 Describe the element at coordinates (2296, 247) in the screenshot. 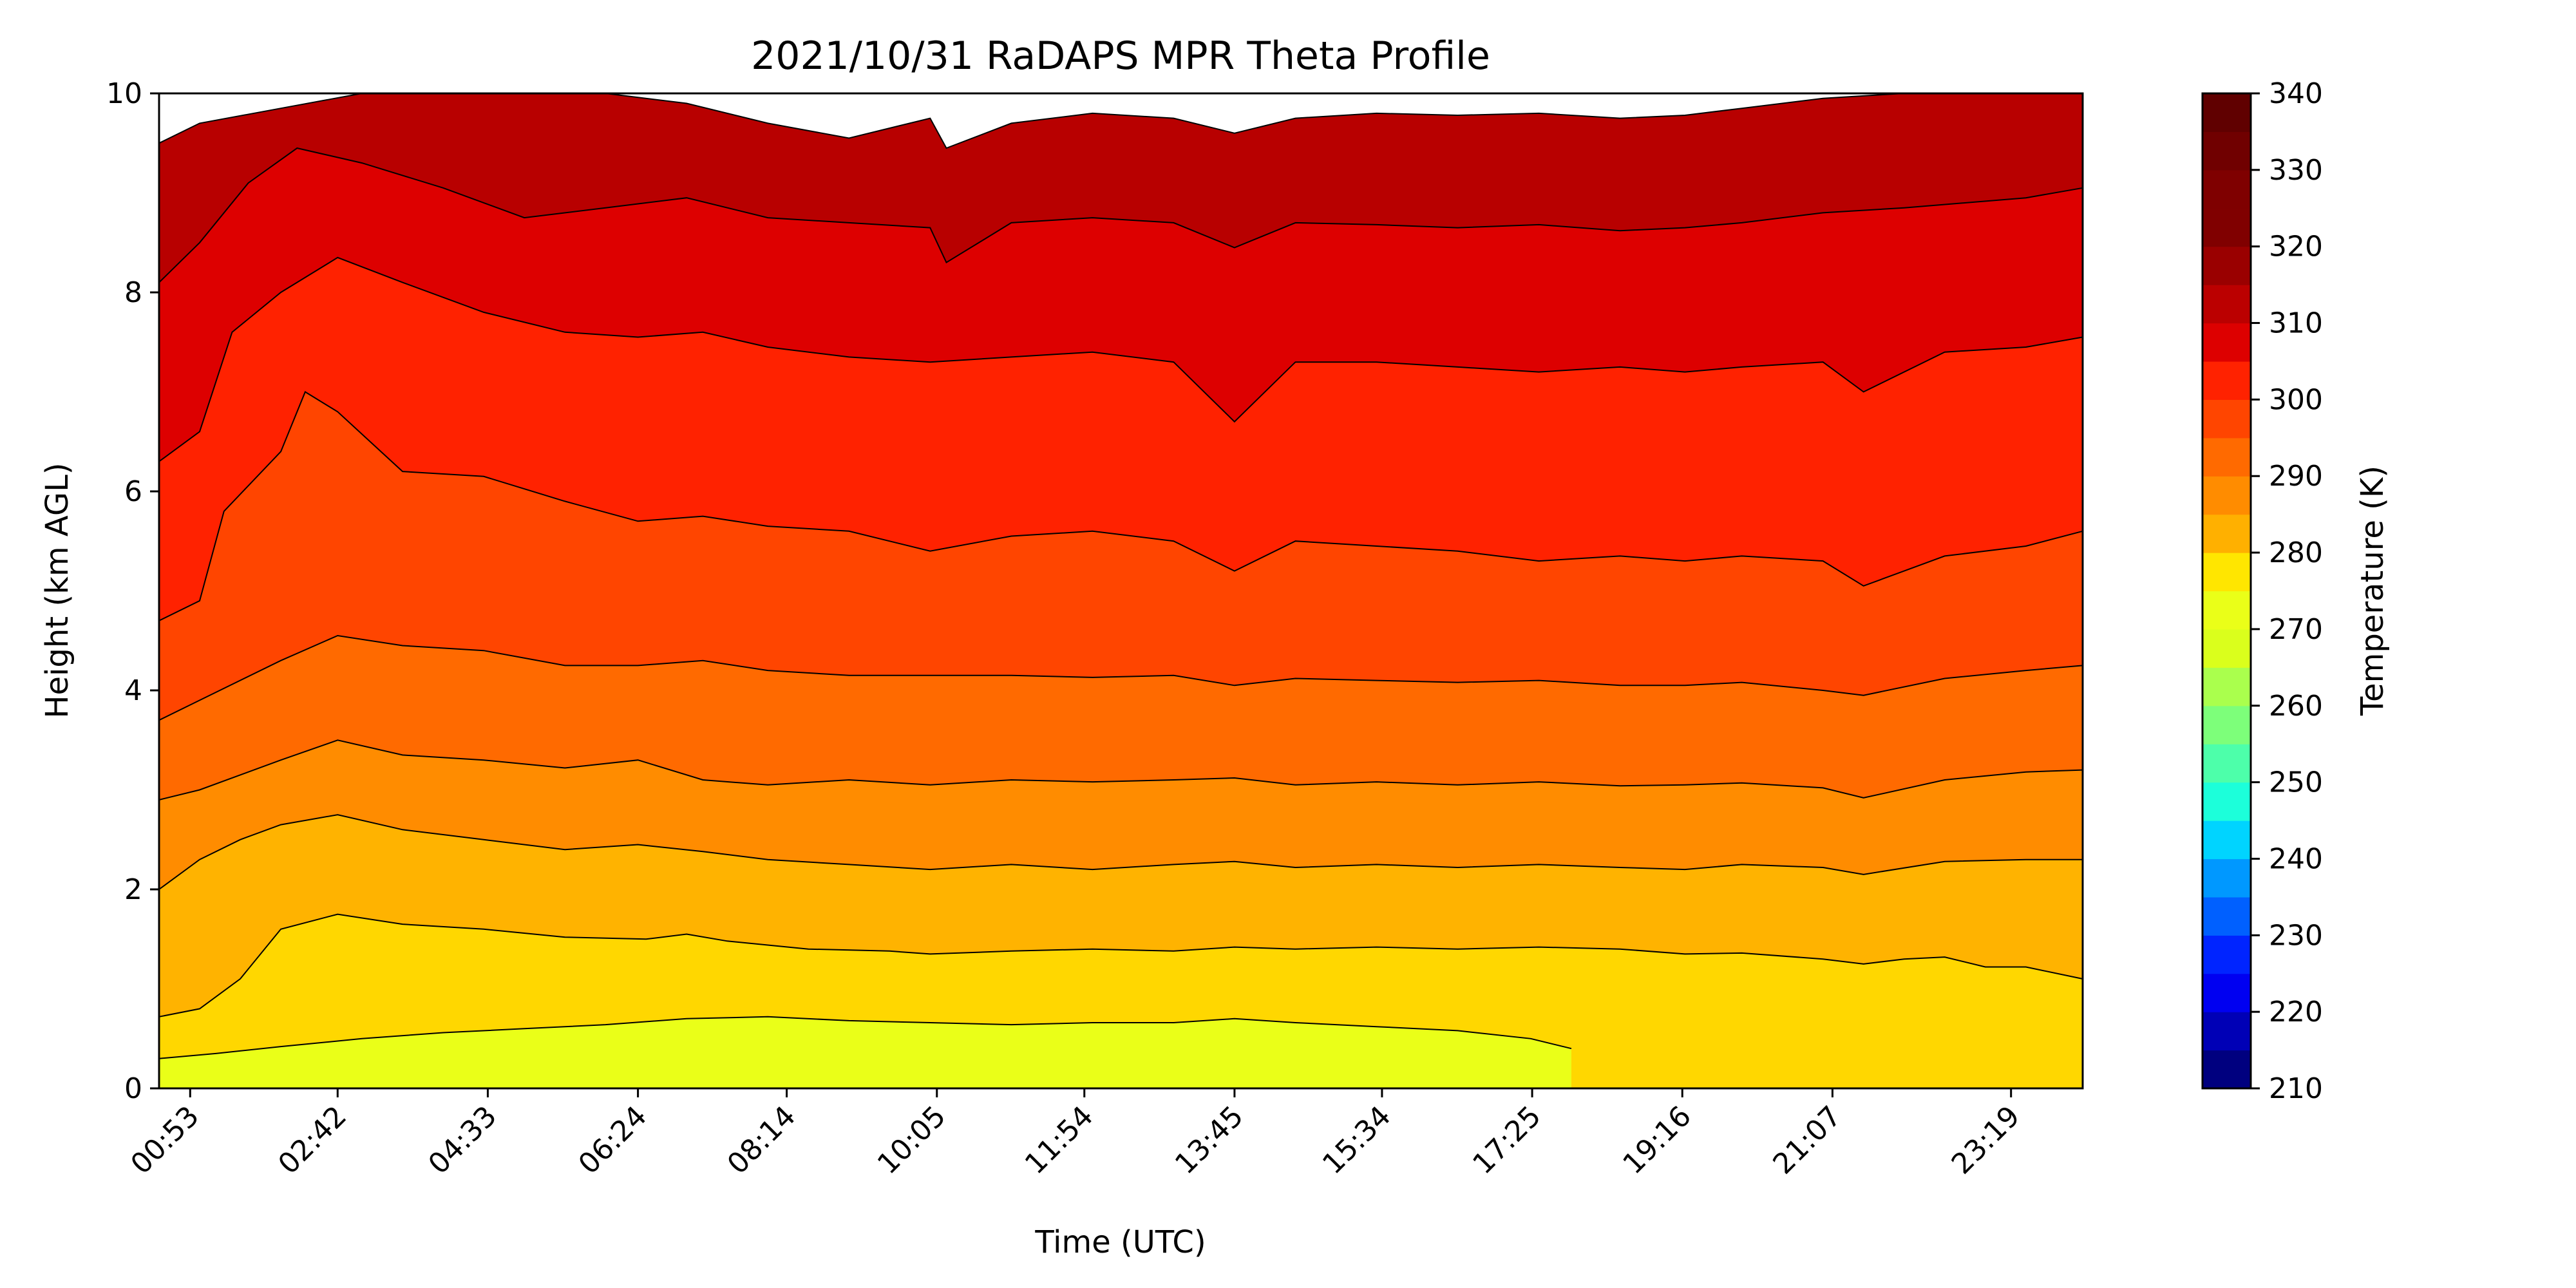

I see `colorbar-tick-label: 320` at that location.